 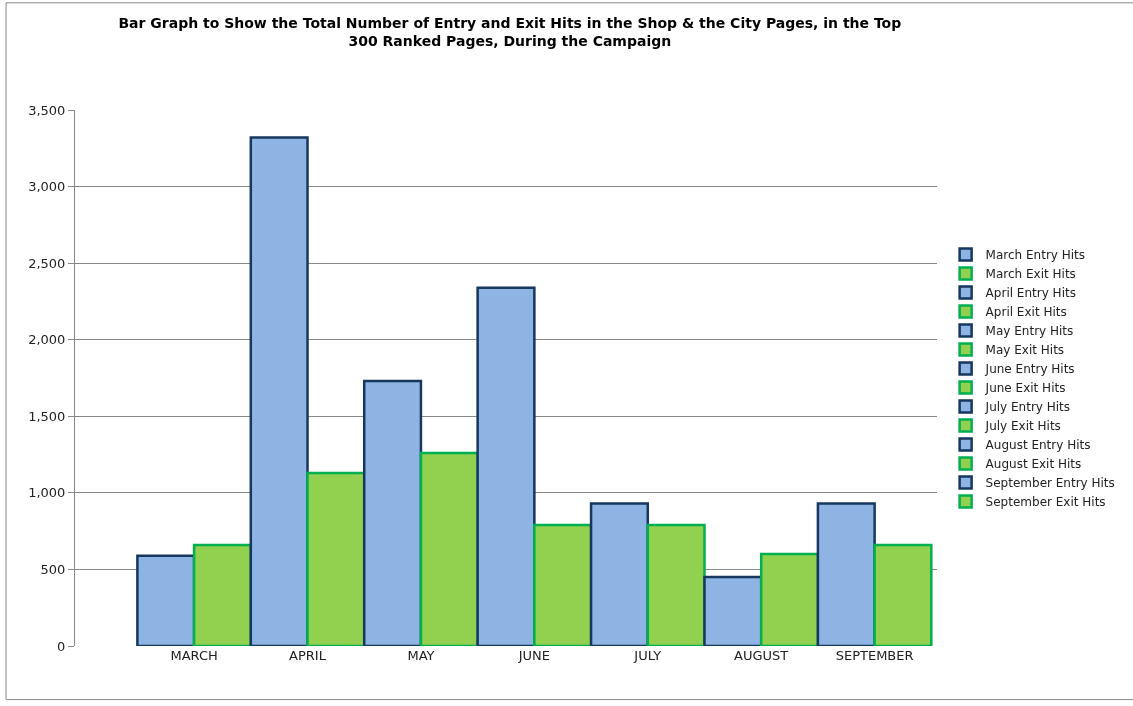 What do you see at coordinates (47, 263) in the screenshot?
I see `y-tick-label: 2,500` at bounding box center [47, 263].